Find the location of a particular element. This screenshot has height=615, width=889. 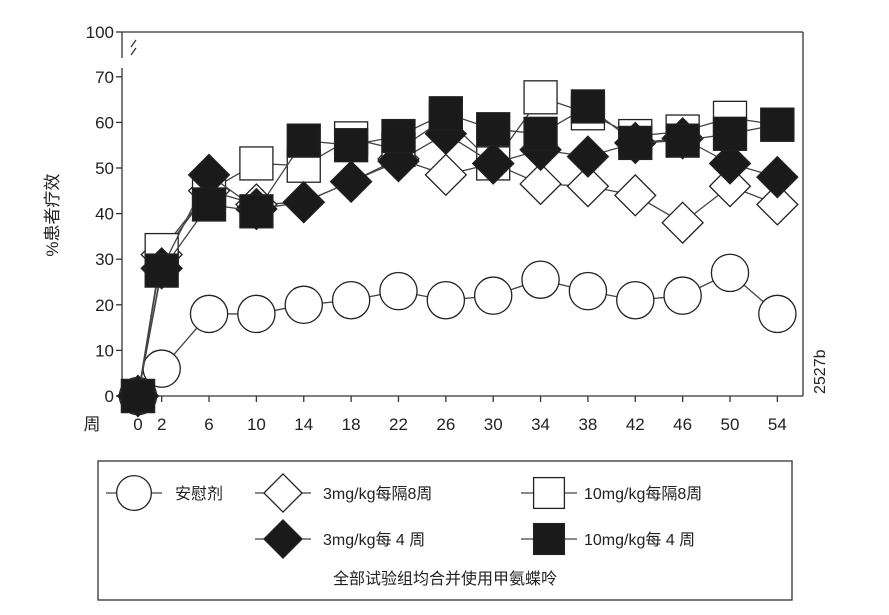

x-tick-label: 38 is located at coordinates (587, 424).